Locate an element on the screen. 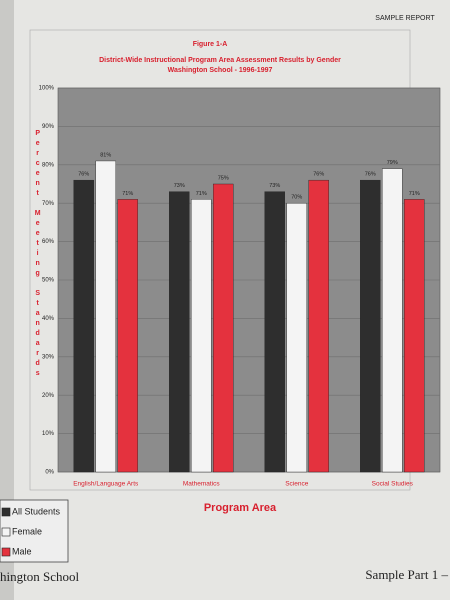 The height and width of the screenshot is (600, 450). y-tick-label: 90% is located at coordinates (48, 127).